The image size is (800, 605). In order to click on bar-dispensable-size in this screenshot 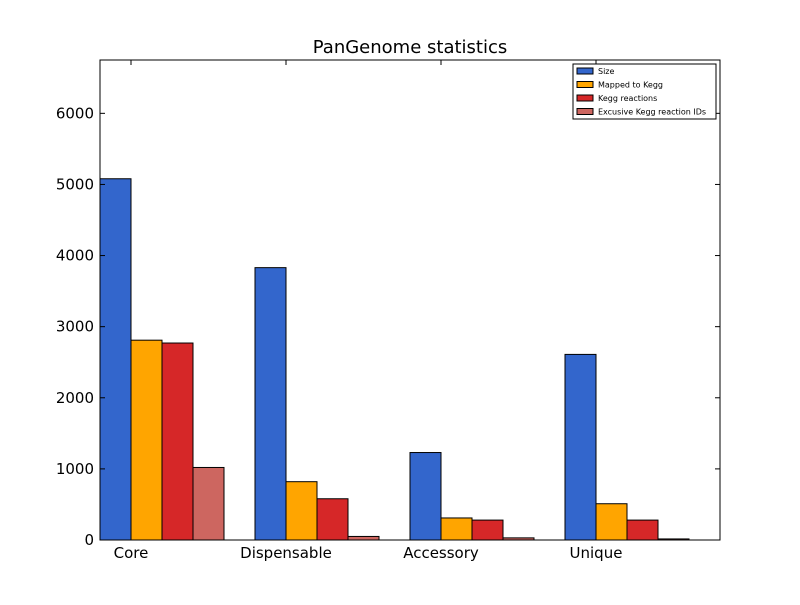, I will do `click(270, 404)`.